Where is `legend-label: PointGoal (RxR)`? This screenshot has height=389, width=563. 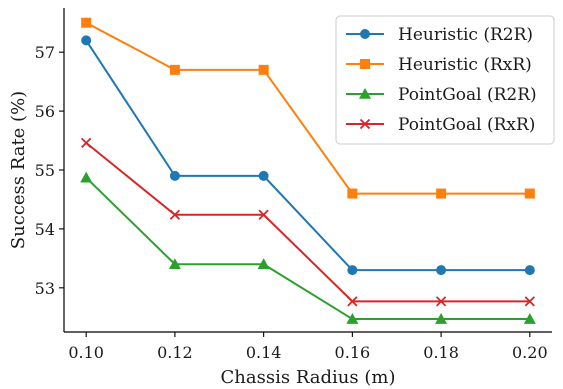
legend-label: PointGoal (RxR) is located at coordinates (466, 125).